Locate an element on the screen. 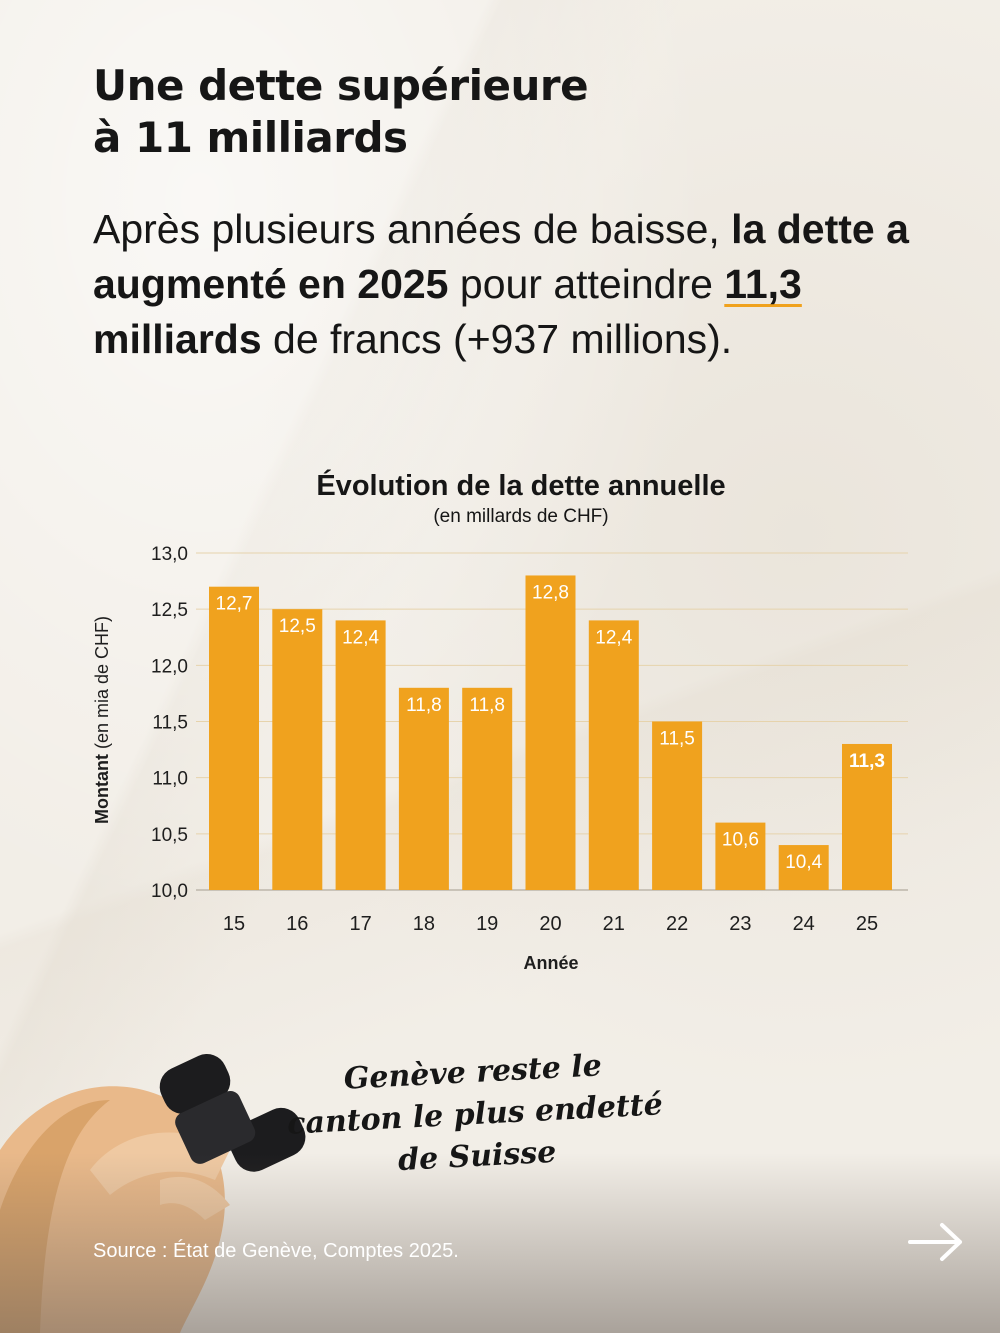  bottom-fade is located at coordinates (500, 1243).